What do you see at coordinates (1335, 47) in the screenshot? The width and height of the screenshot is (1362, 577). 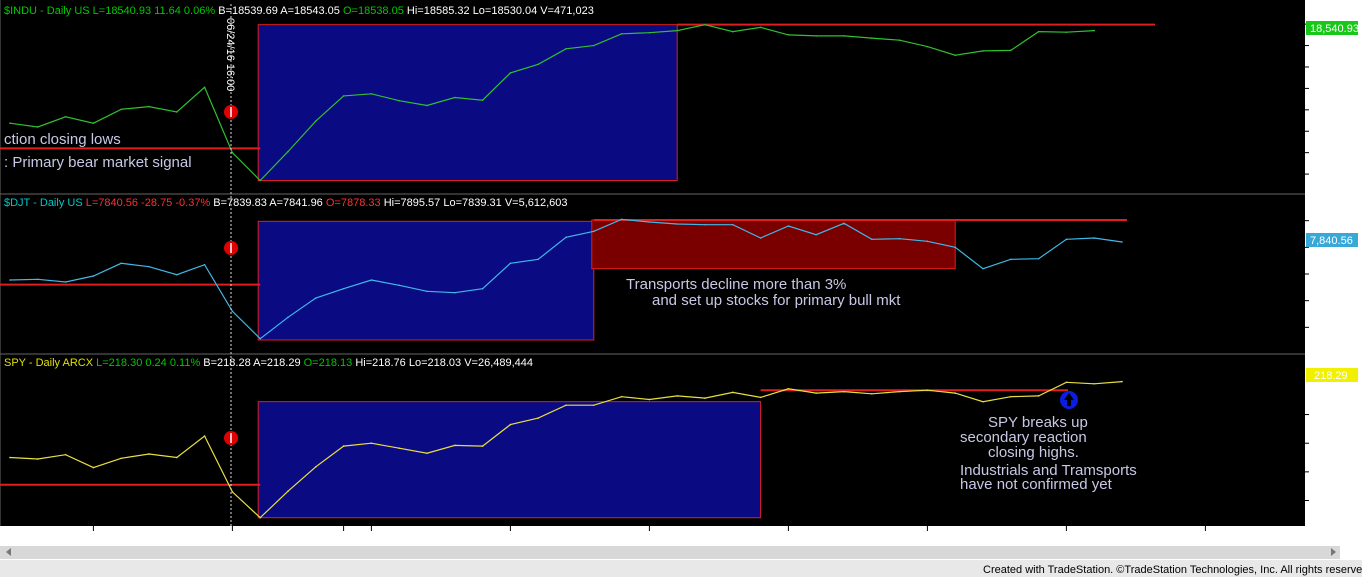 I see `indu-ytick-label: 18,400.00` at bounding box center [1335, 47].